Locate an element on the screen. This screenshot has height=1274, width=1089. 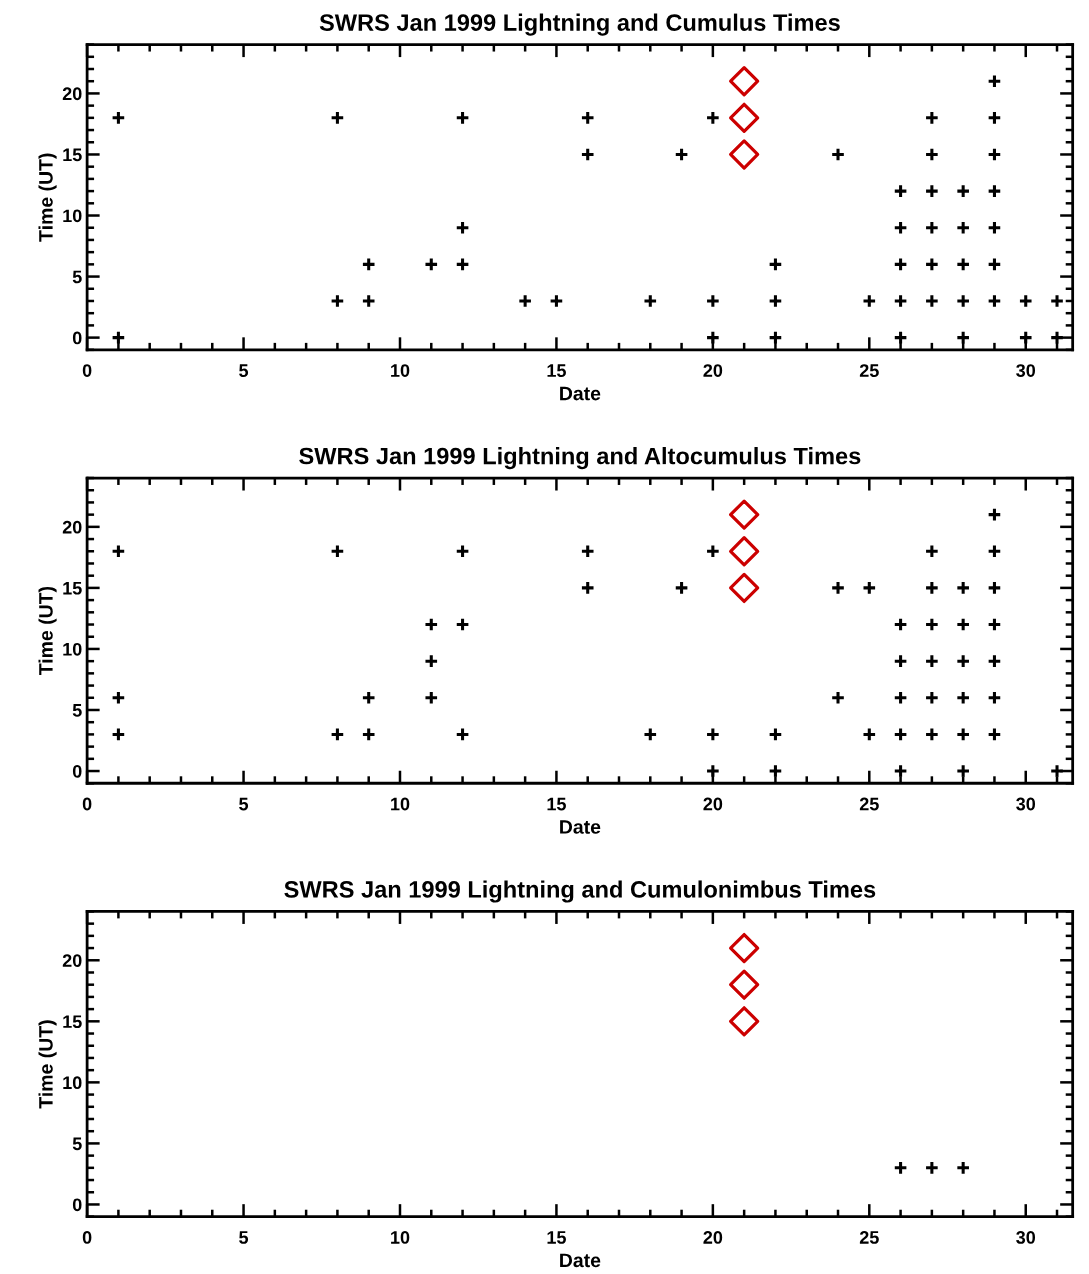
y-tick-label: 10 is located at coordinates (72, 649).